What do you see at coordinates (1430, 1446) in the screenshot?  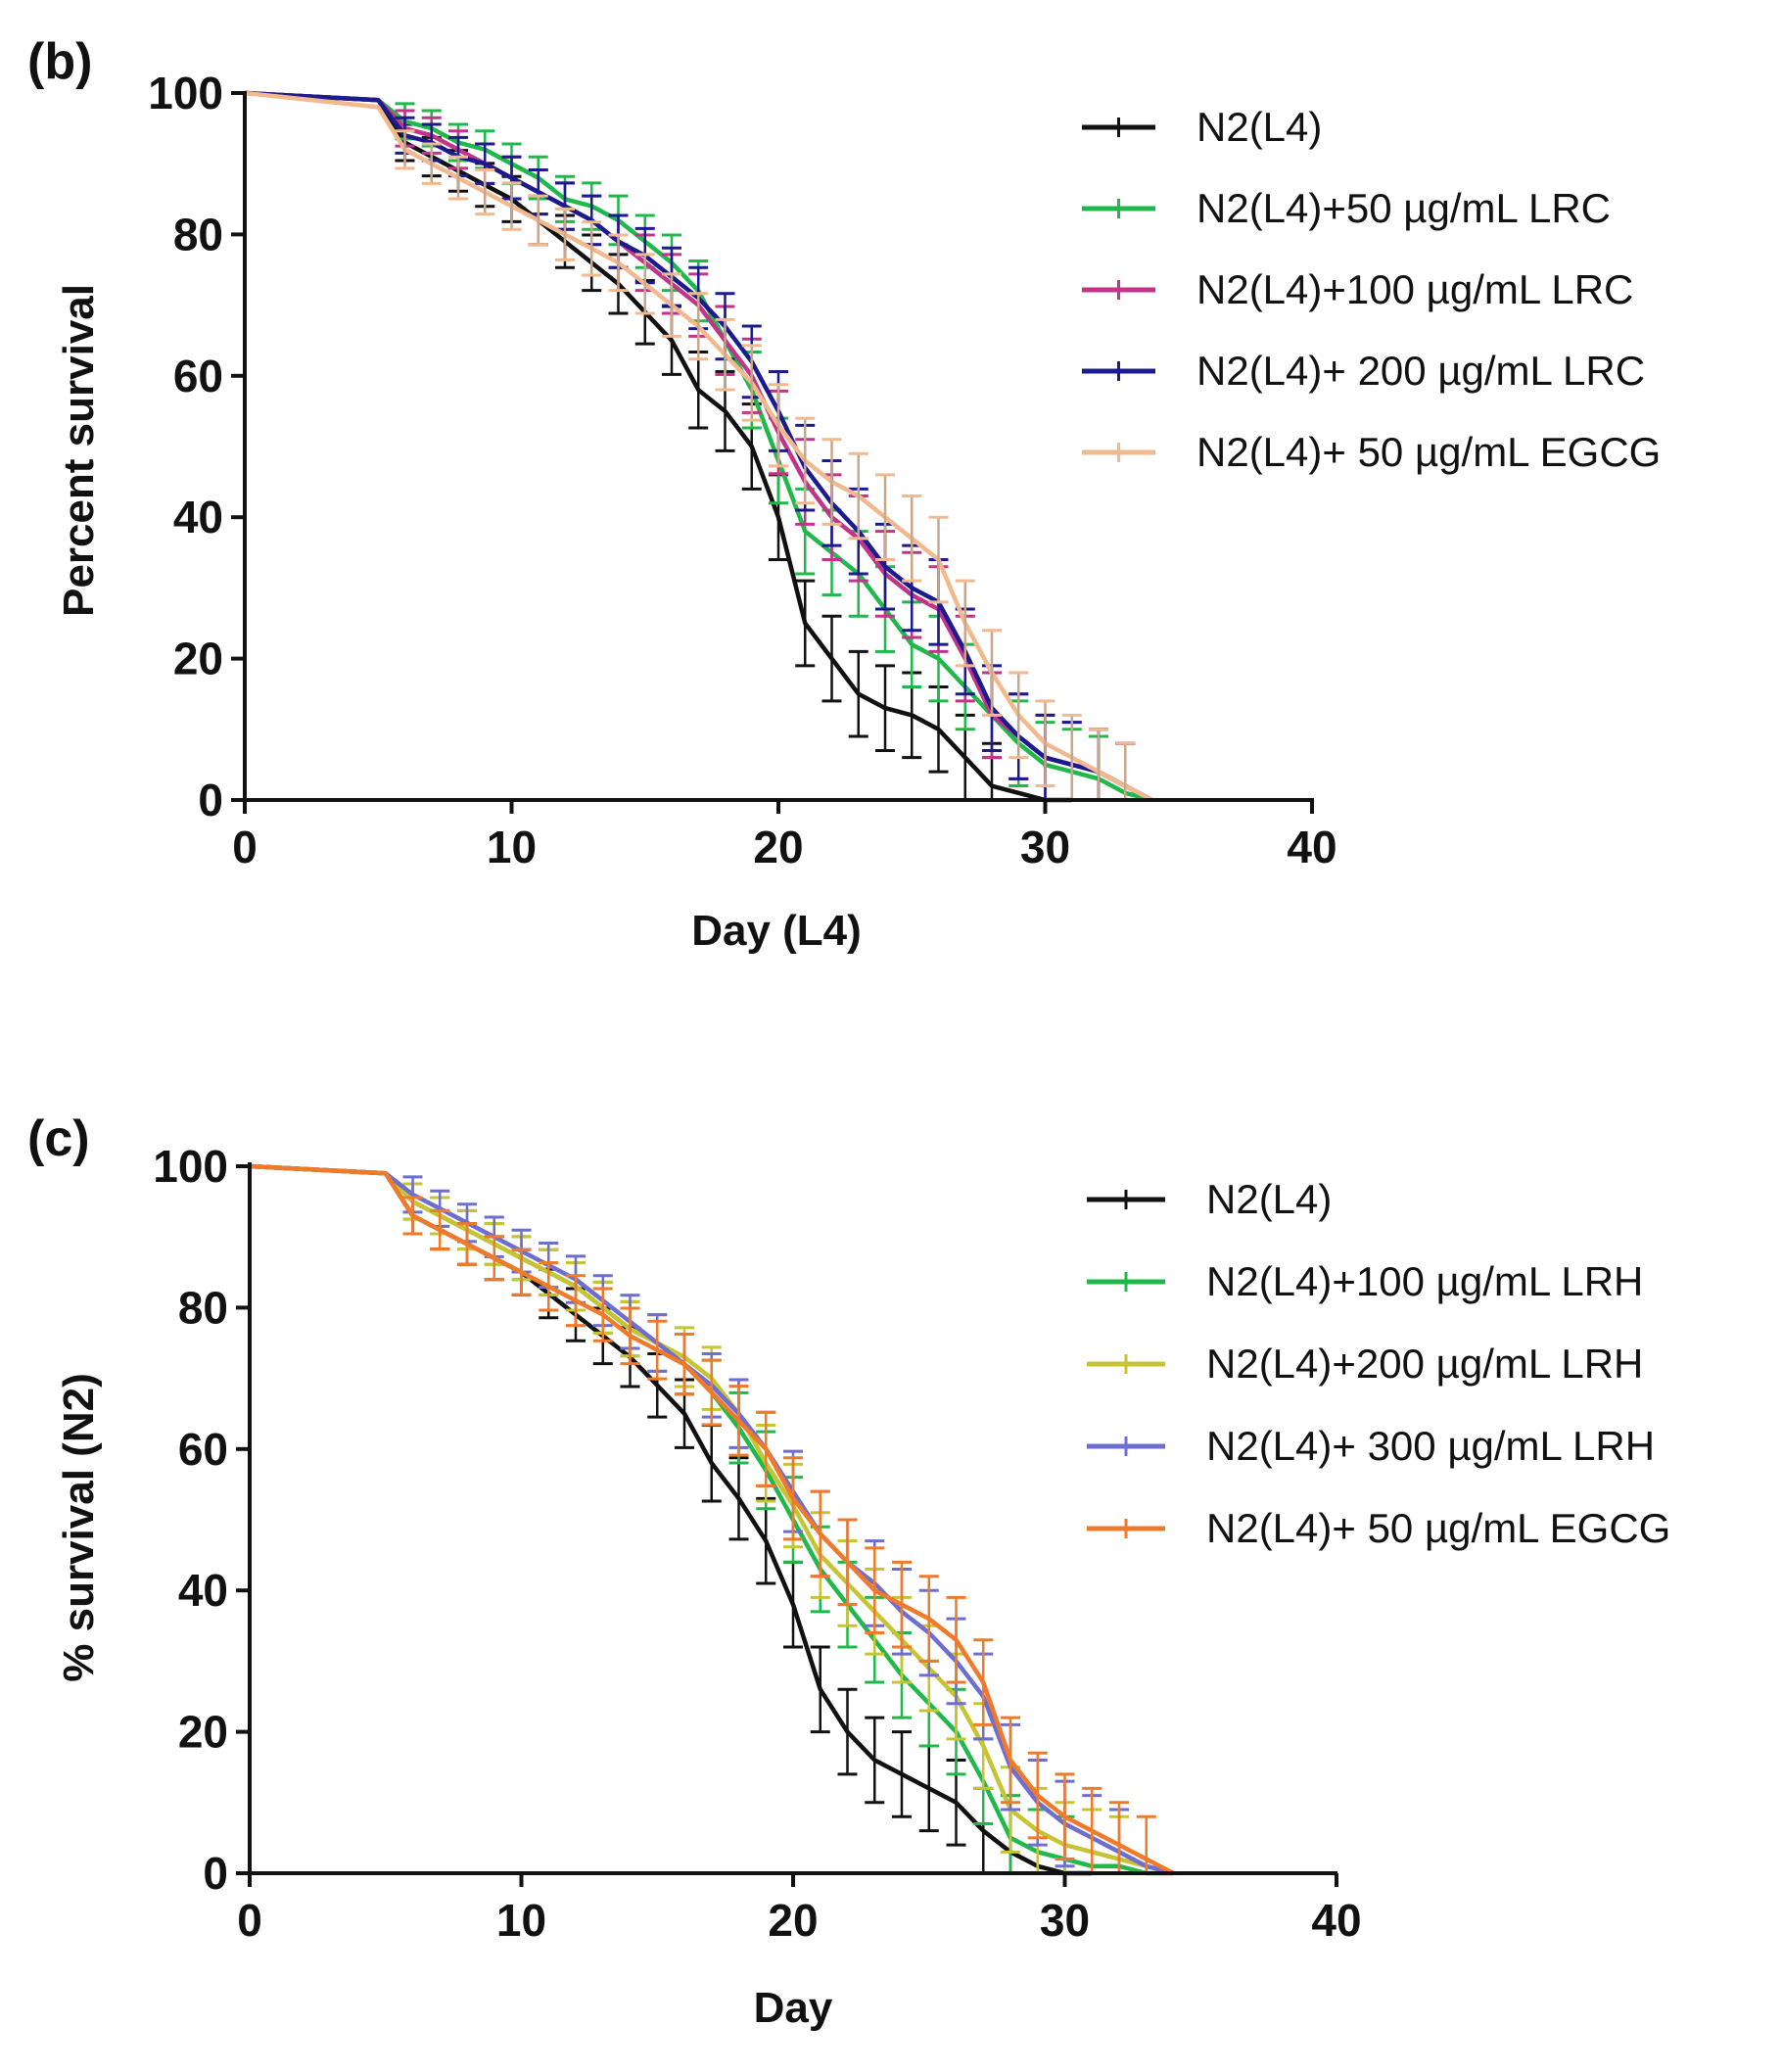 I see `legend-entry: N2(L4)+ 300 µg/mL LRH` at bounding box center [1430, 1446].